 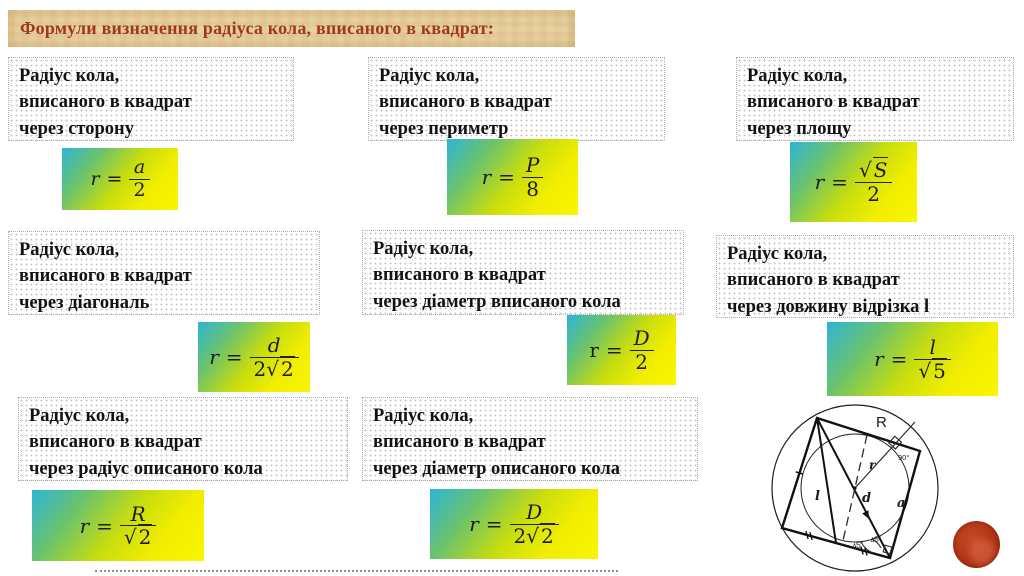 What do you see at coordinates (146, 468) in the screenshot?
I see `card-text-line: через радіус описаного кола` at bounding box center [146, 468].